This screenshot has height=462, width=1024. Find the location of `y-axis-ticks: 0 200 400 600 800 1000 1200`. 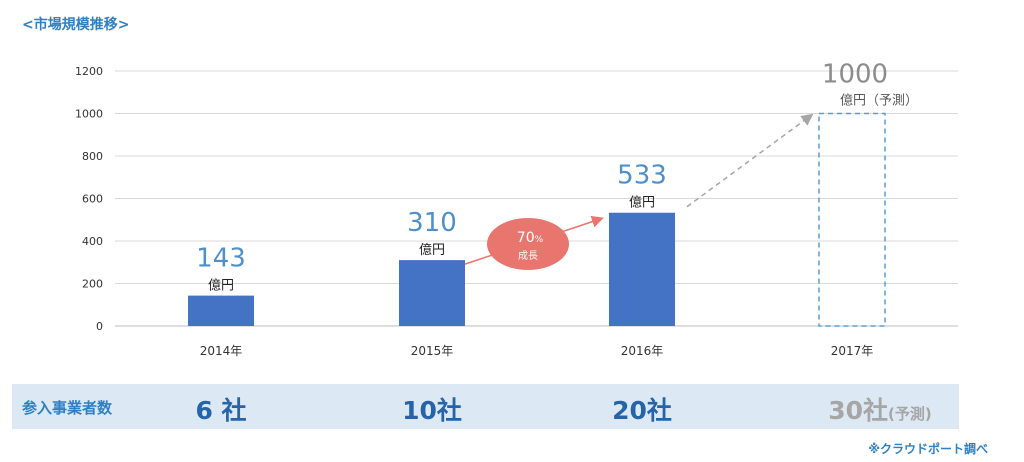

y-axis-ticks: 0 200 400 600 800 1000 1200 is located at coordinates (89, 199).